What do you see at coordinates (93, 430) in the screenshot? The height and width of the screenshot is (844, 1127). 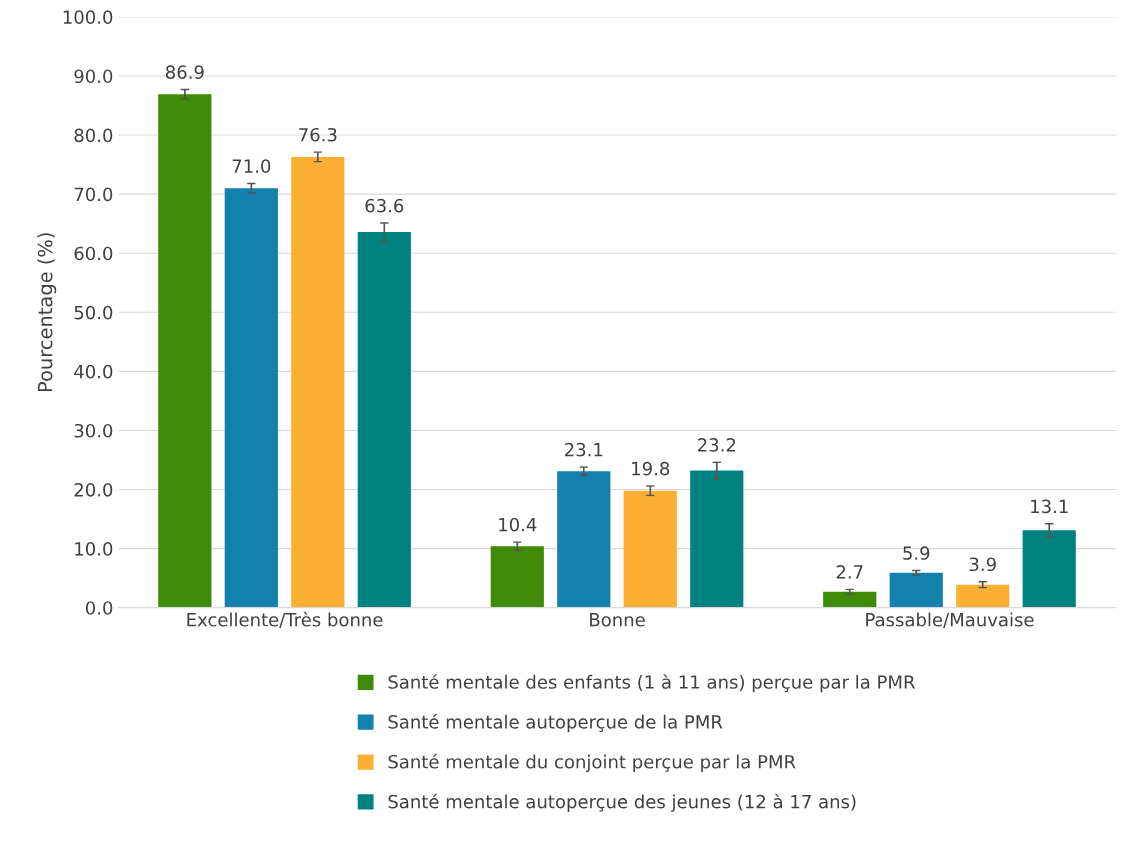 I see `y-tick-label: 30.0` at bounding box center [93, 430].